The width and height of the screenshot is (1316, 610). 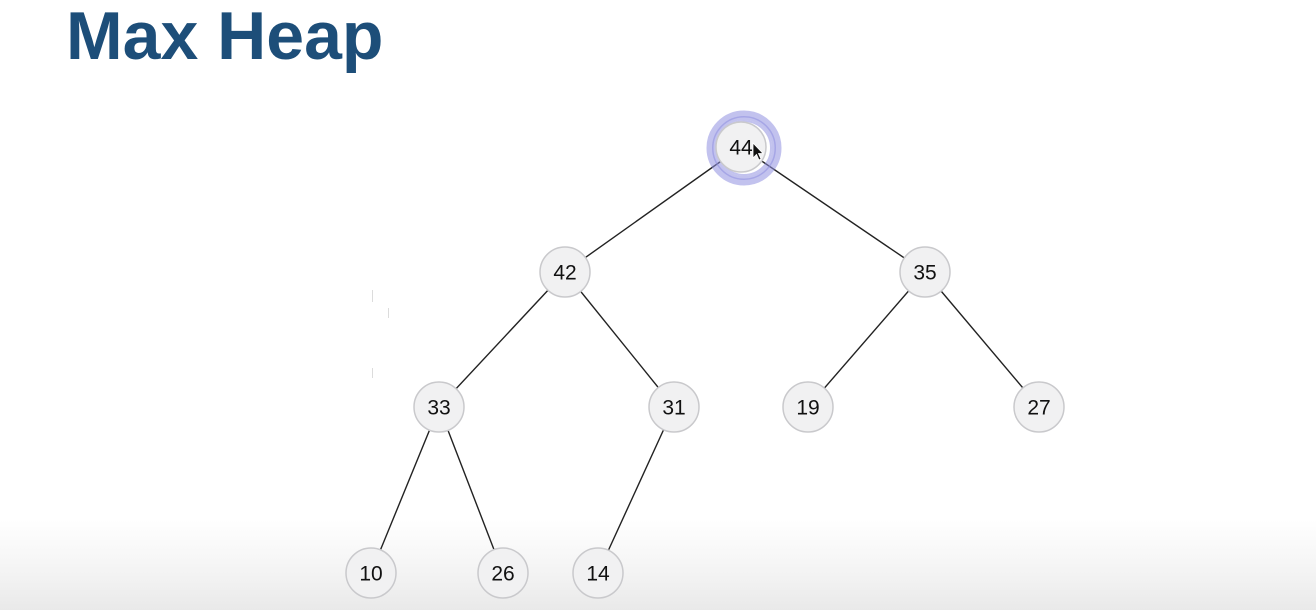 I want to click on heap-node-19: 19, so click(x=808, y=407).